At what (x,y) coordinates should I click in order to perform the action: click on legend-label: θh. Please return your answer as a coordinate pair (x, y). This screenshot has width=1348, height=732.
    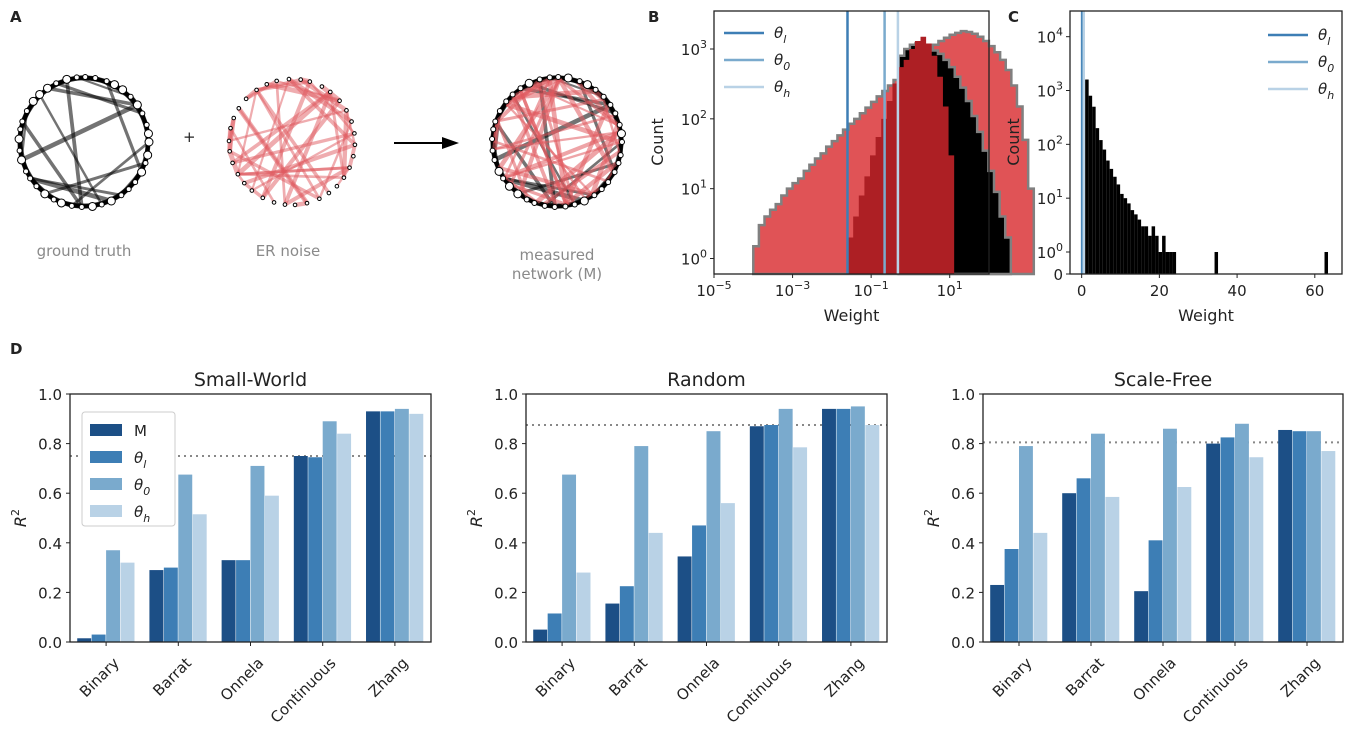
    Looking at the image, I should click on (142, 514).